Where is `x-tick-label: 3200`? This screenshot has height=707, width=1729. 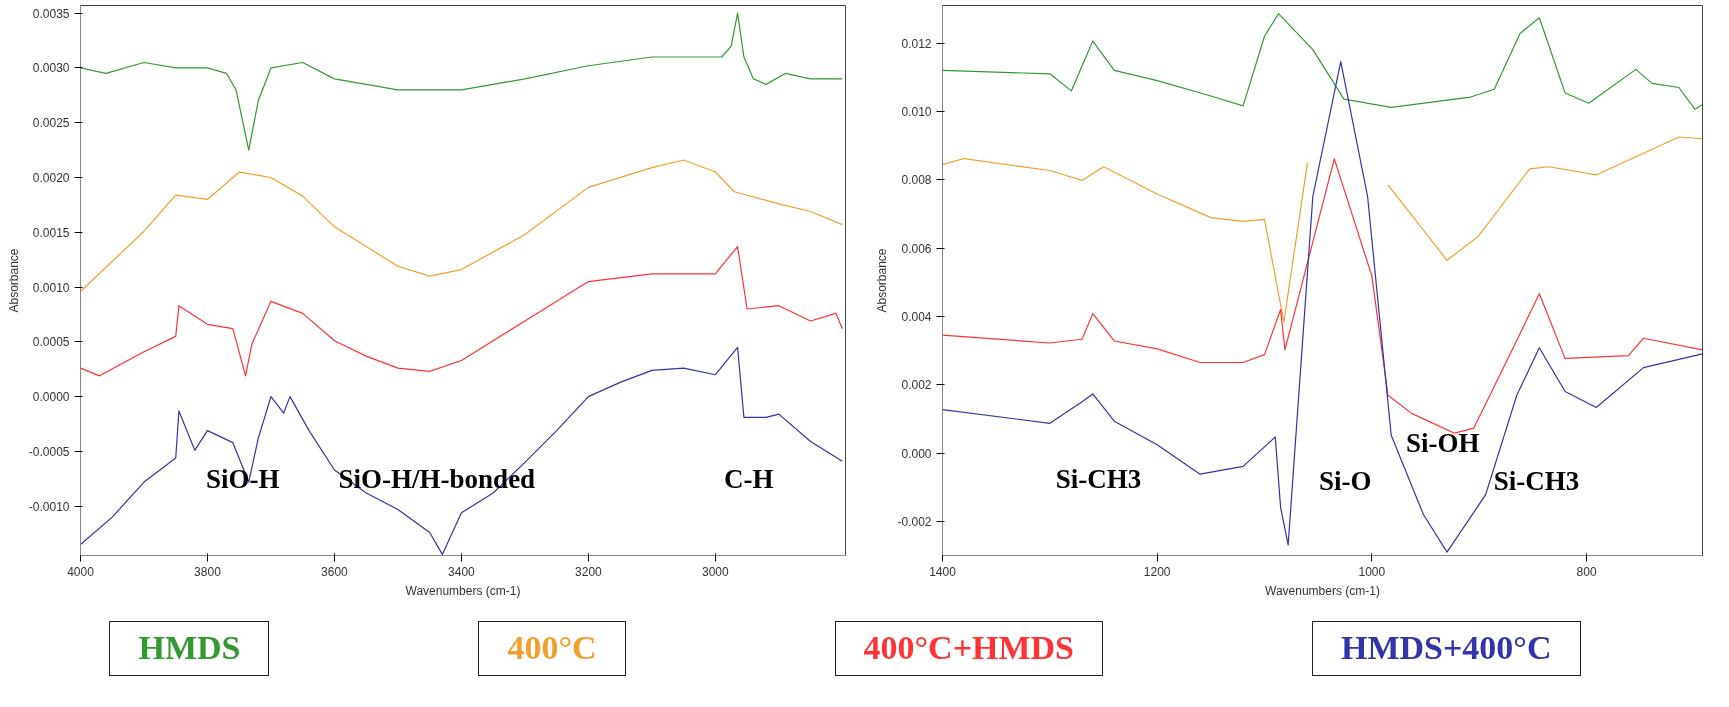
x-tick-label: 3200 is located at coordinates (589, 571).